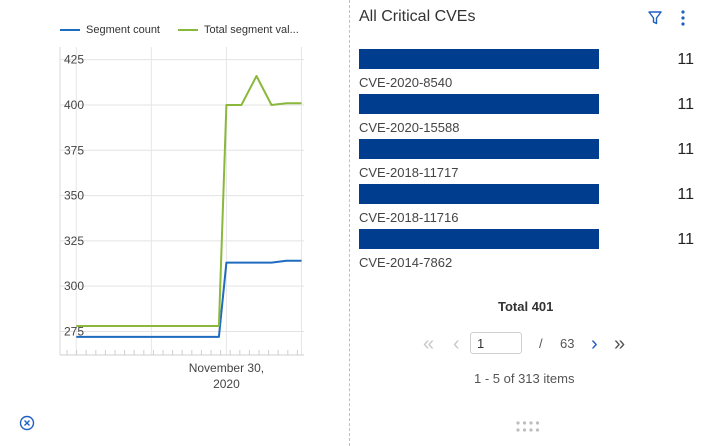 Image resolution: width=702 pixels, height=446 pixels. I want to click on cve-label: CVE-2018-11716, so click(409, 217).